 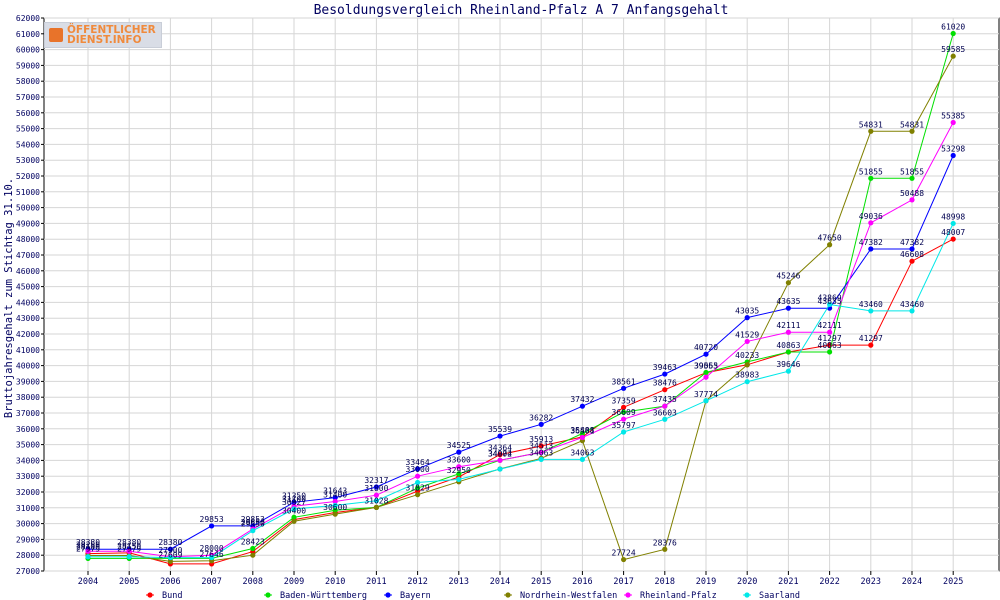 I want to click on x-tick-label: 2007, so click(x=211, y=582).